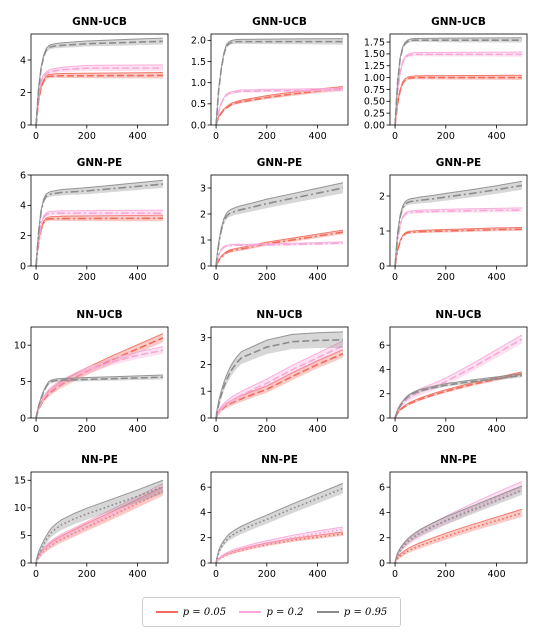 This screenshot has width=543, height=633. Describe the element at coordinates (20, 481) in the screenshot. I see `y-tick-label: 15` at that location.